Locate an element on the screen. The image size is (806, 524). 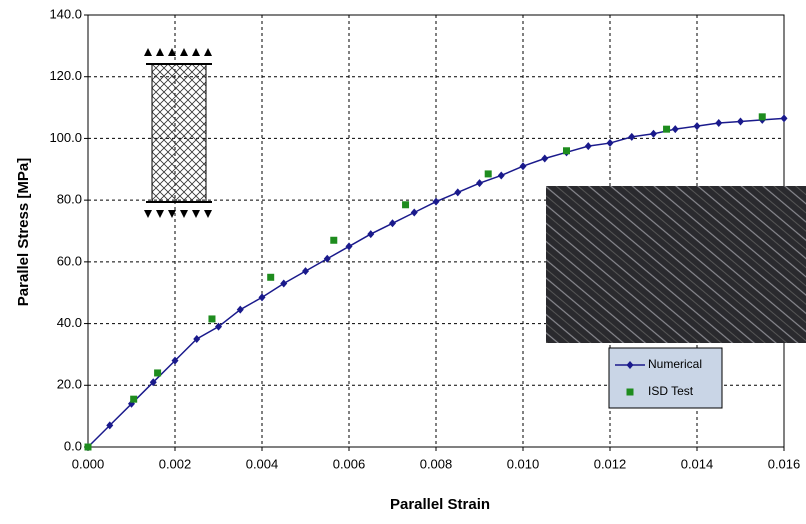
y-tick-label: 40.0 is located at coordinates (69, 322).